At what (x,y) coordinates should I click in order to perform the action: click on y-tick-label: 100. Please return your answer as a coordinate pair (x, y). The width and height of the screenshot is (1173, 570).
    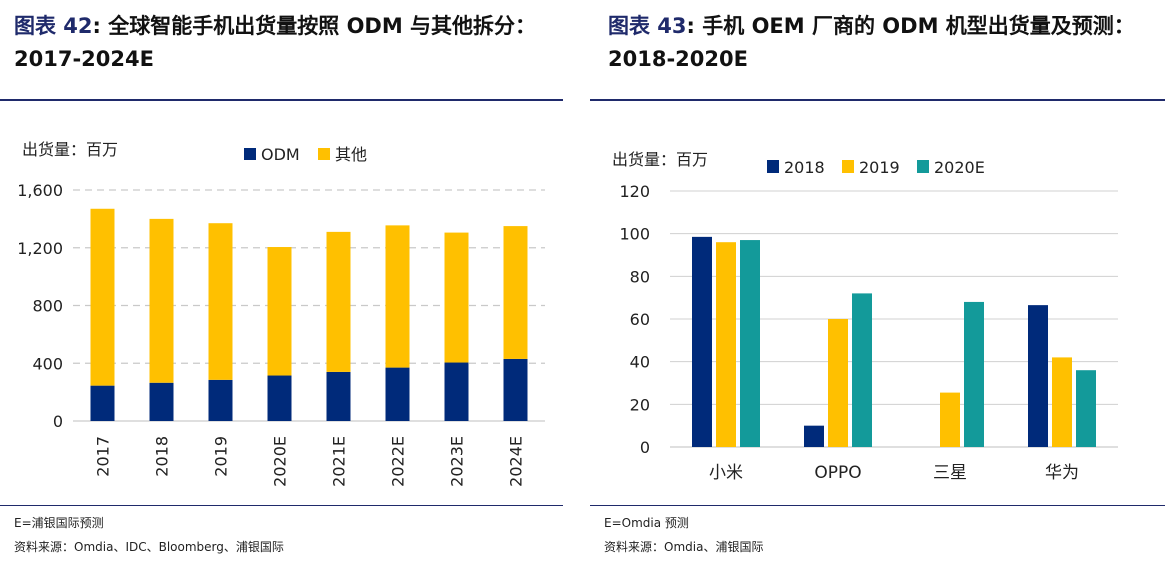
    Looking at the image, I should click on (634, 234).